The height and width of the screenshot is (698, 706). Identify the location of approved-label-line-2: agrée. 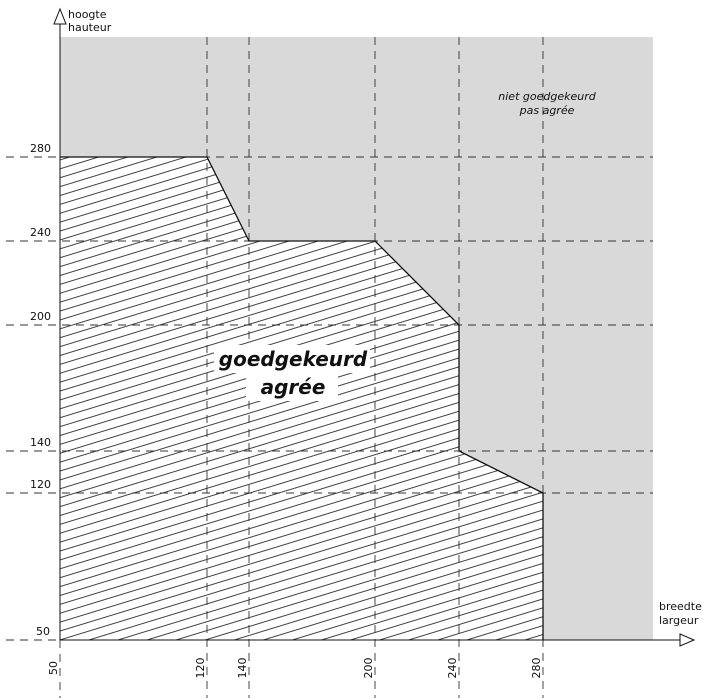
(293, 387).